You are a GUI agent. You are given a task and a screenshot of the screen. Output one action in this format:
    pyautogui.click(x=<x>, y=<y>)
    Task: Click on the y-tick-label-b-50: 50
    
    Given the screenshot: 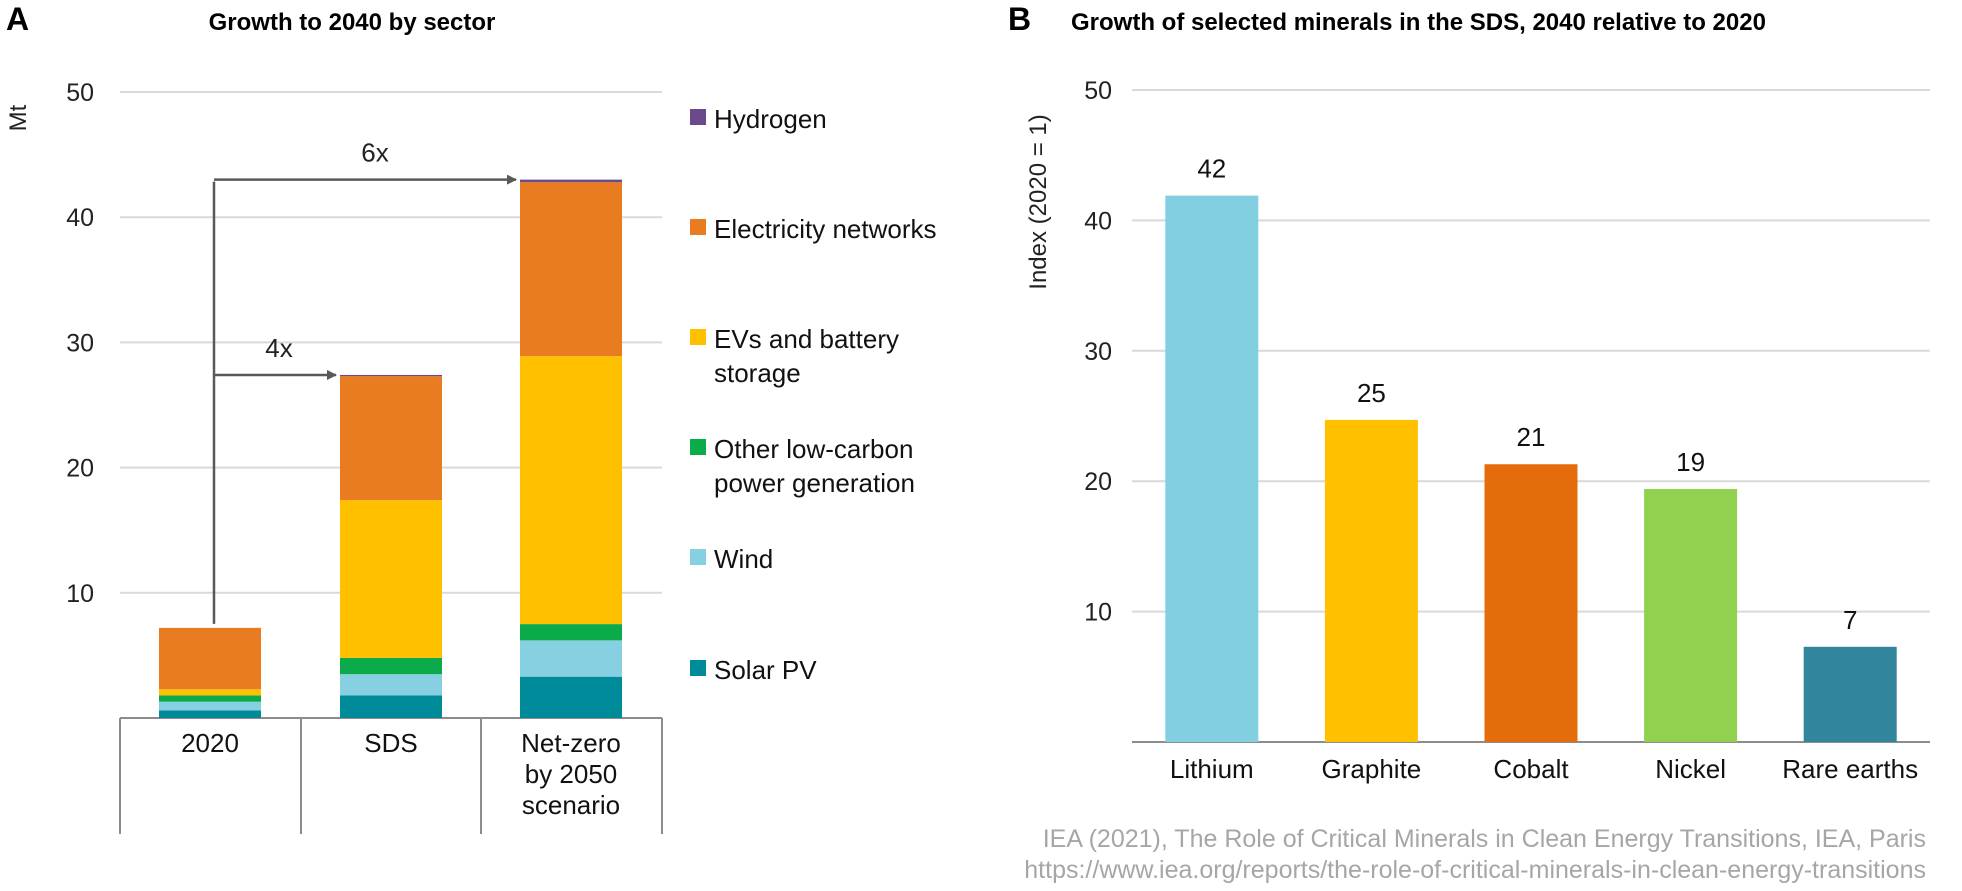 What is the action you would take?
    pyautogui.click(x=1098, y=91)
    